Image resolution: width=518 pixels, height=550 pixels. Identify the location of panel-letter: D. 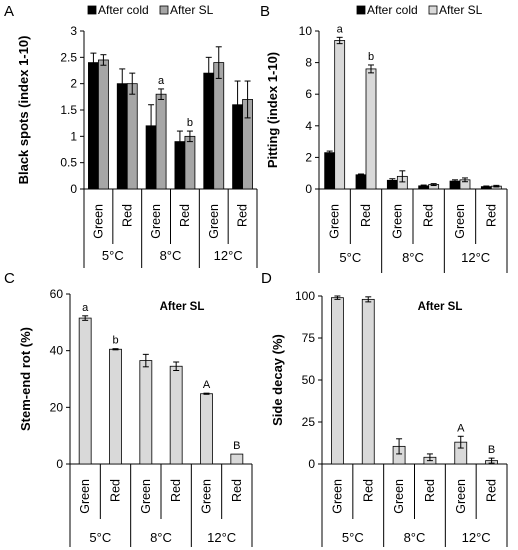
(266, 278).